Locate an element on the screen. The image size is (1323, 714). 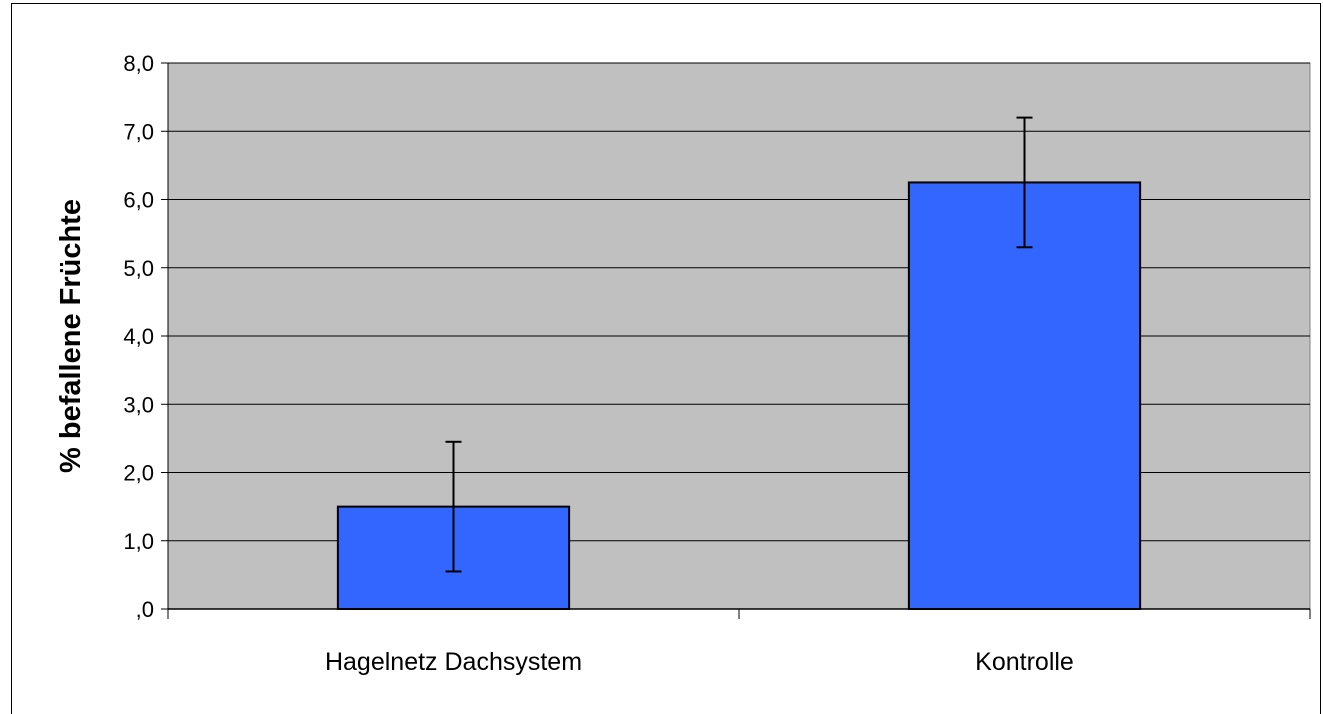
y-tick-label: 6,0 is located at coordinates (138, 200).